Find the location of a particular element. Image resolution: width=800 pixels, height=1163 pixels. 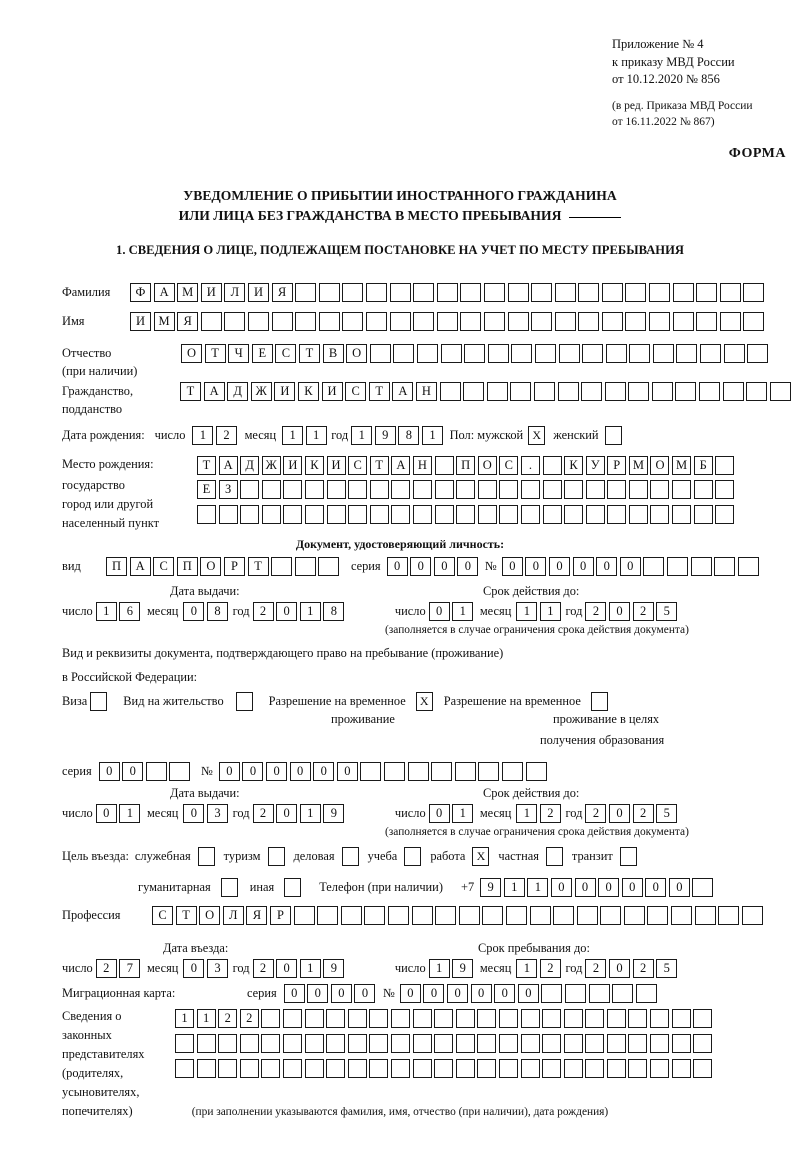

char-cell: М is located at coordinates (682, 465).